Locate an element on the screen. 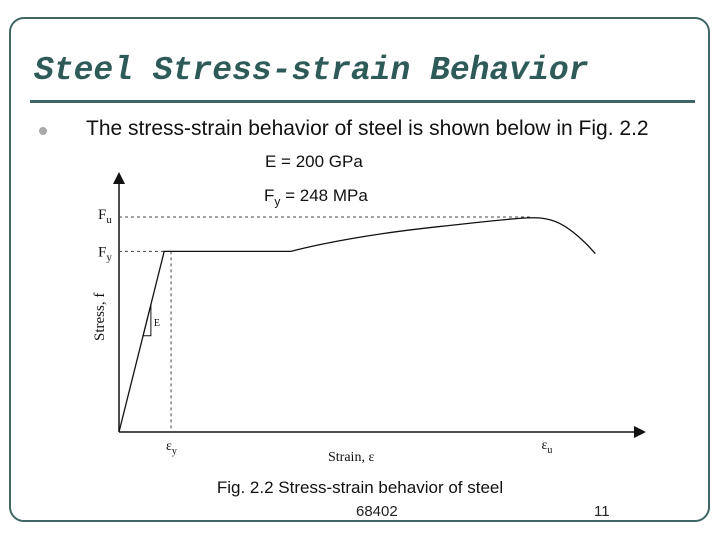 This screenshot has height=540, width=720. figure-caption: Fig. 2.2 Stress-strain behavior of steel is located at coordinates (360, 488).